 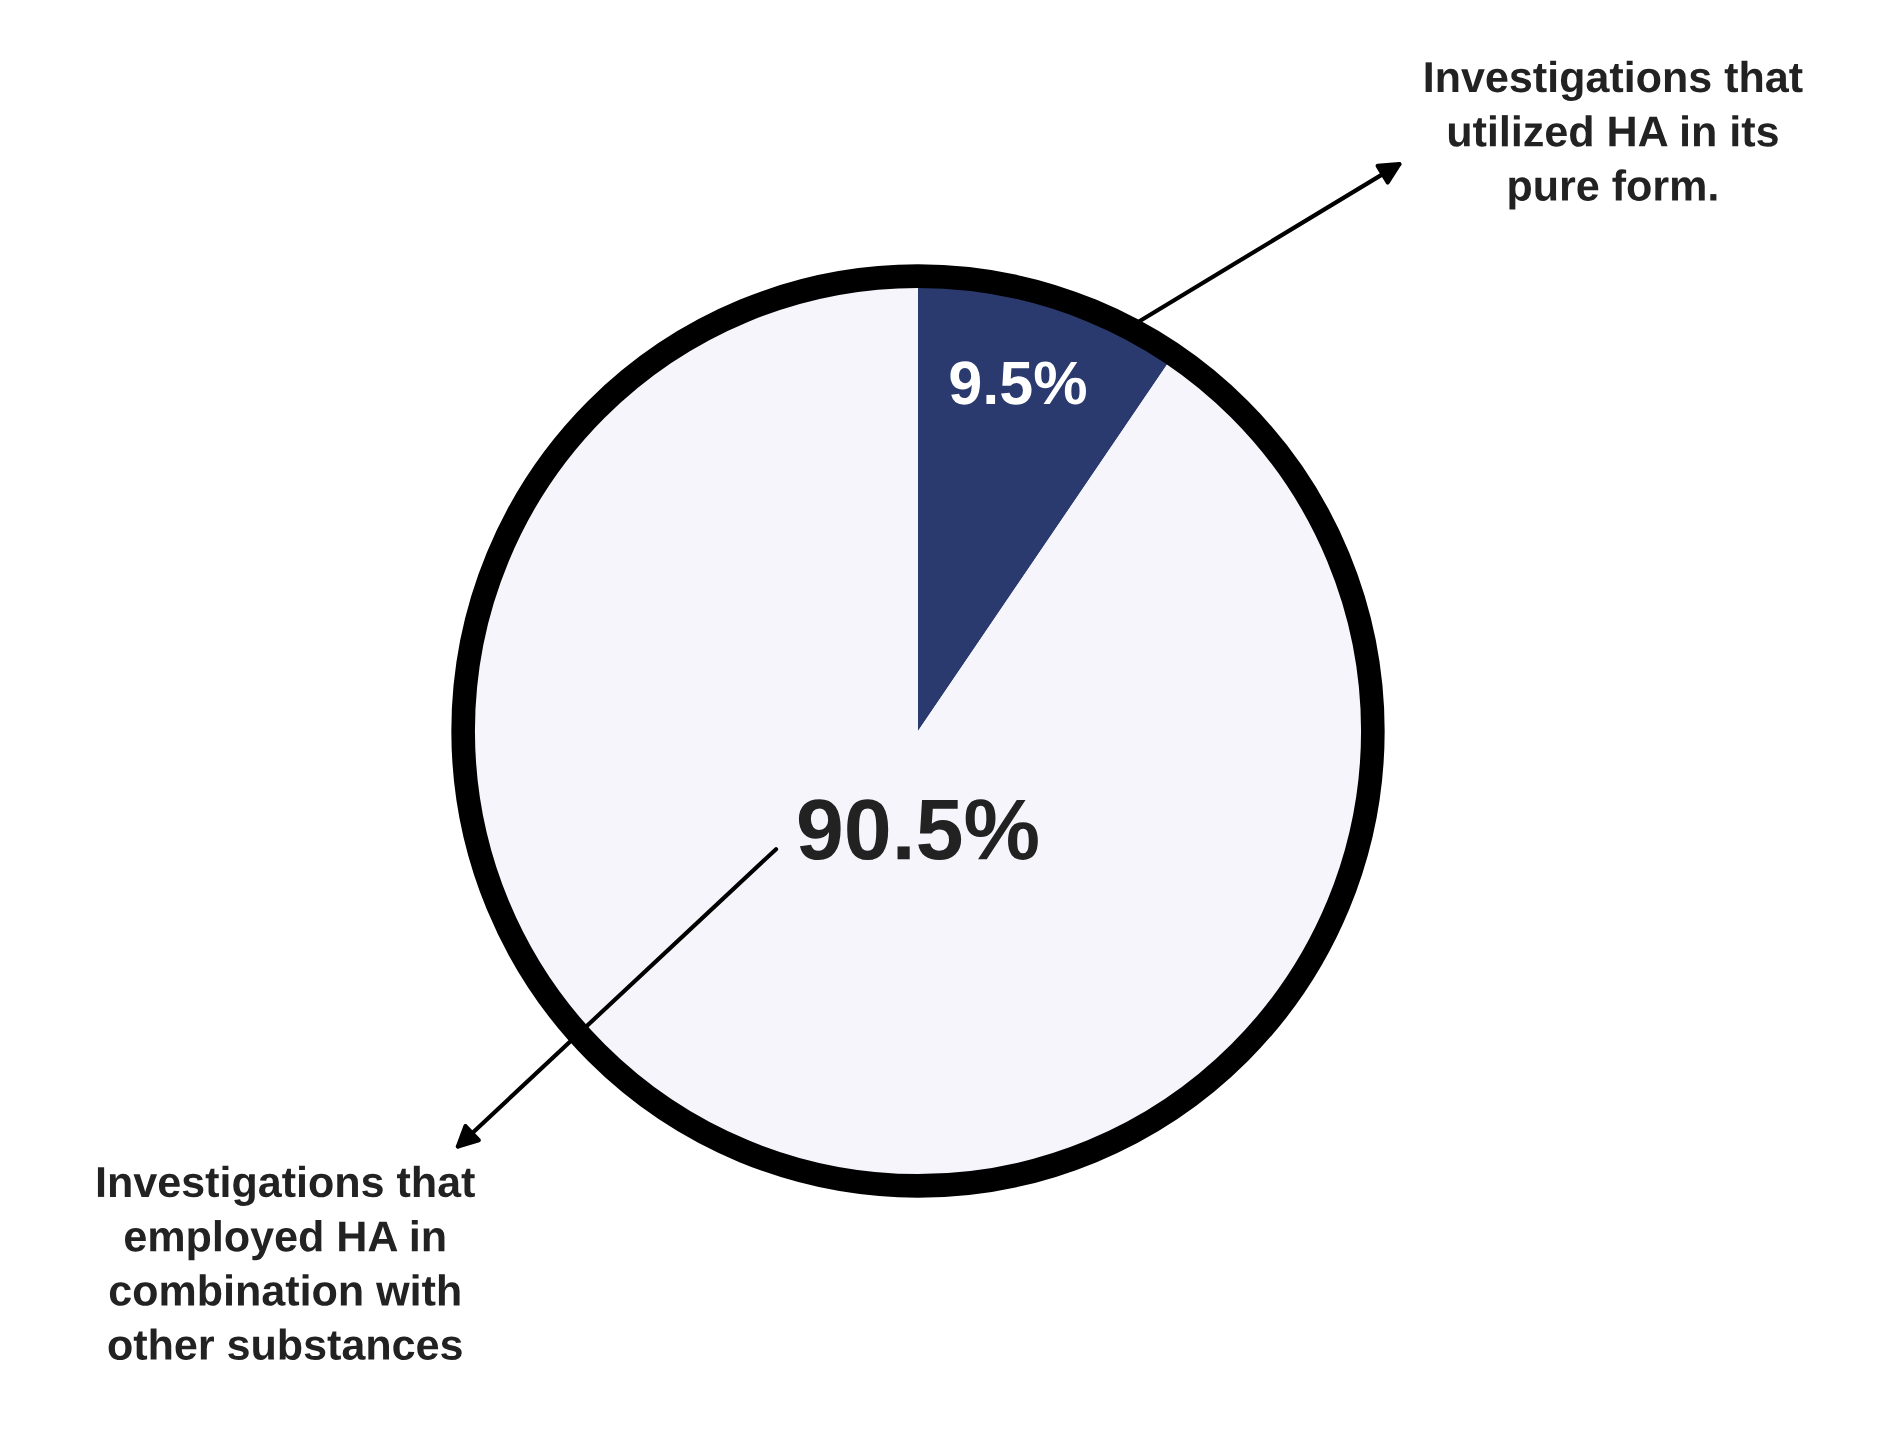 I want to click on slice-label: Investigations that employed HA in combination with other substances, so click(x=286, y=1263).